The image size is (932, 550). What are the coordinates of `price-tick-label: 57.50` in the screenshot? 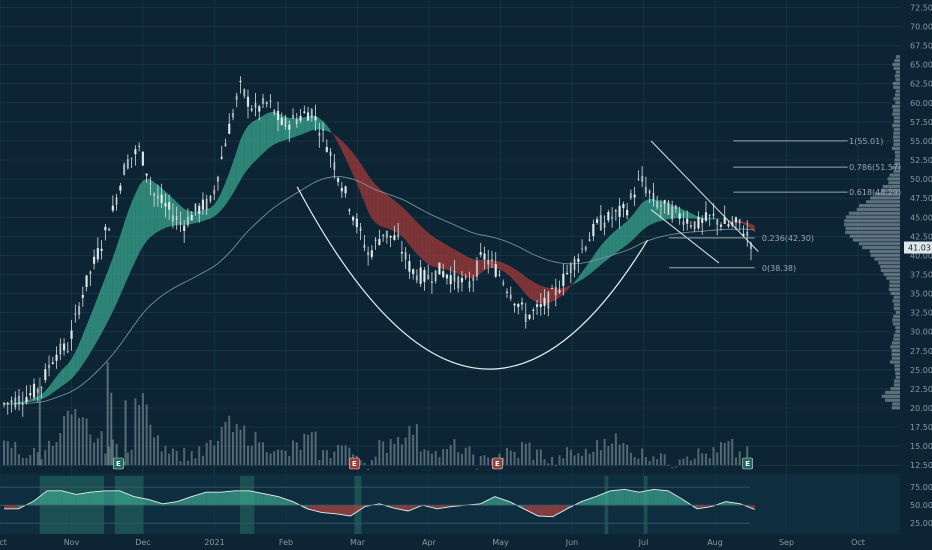 It's located at (921, 122).